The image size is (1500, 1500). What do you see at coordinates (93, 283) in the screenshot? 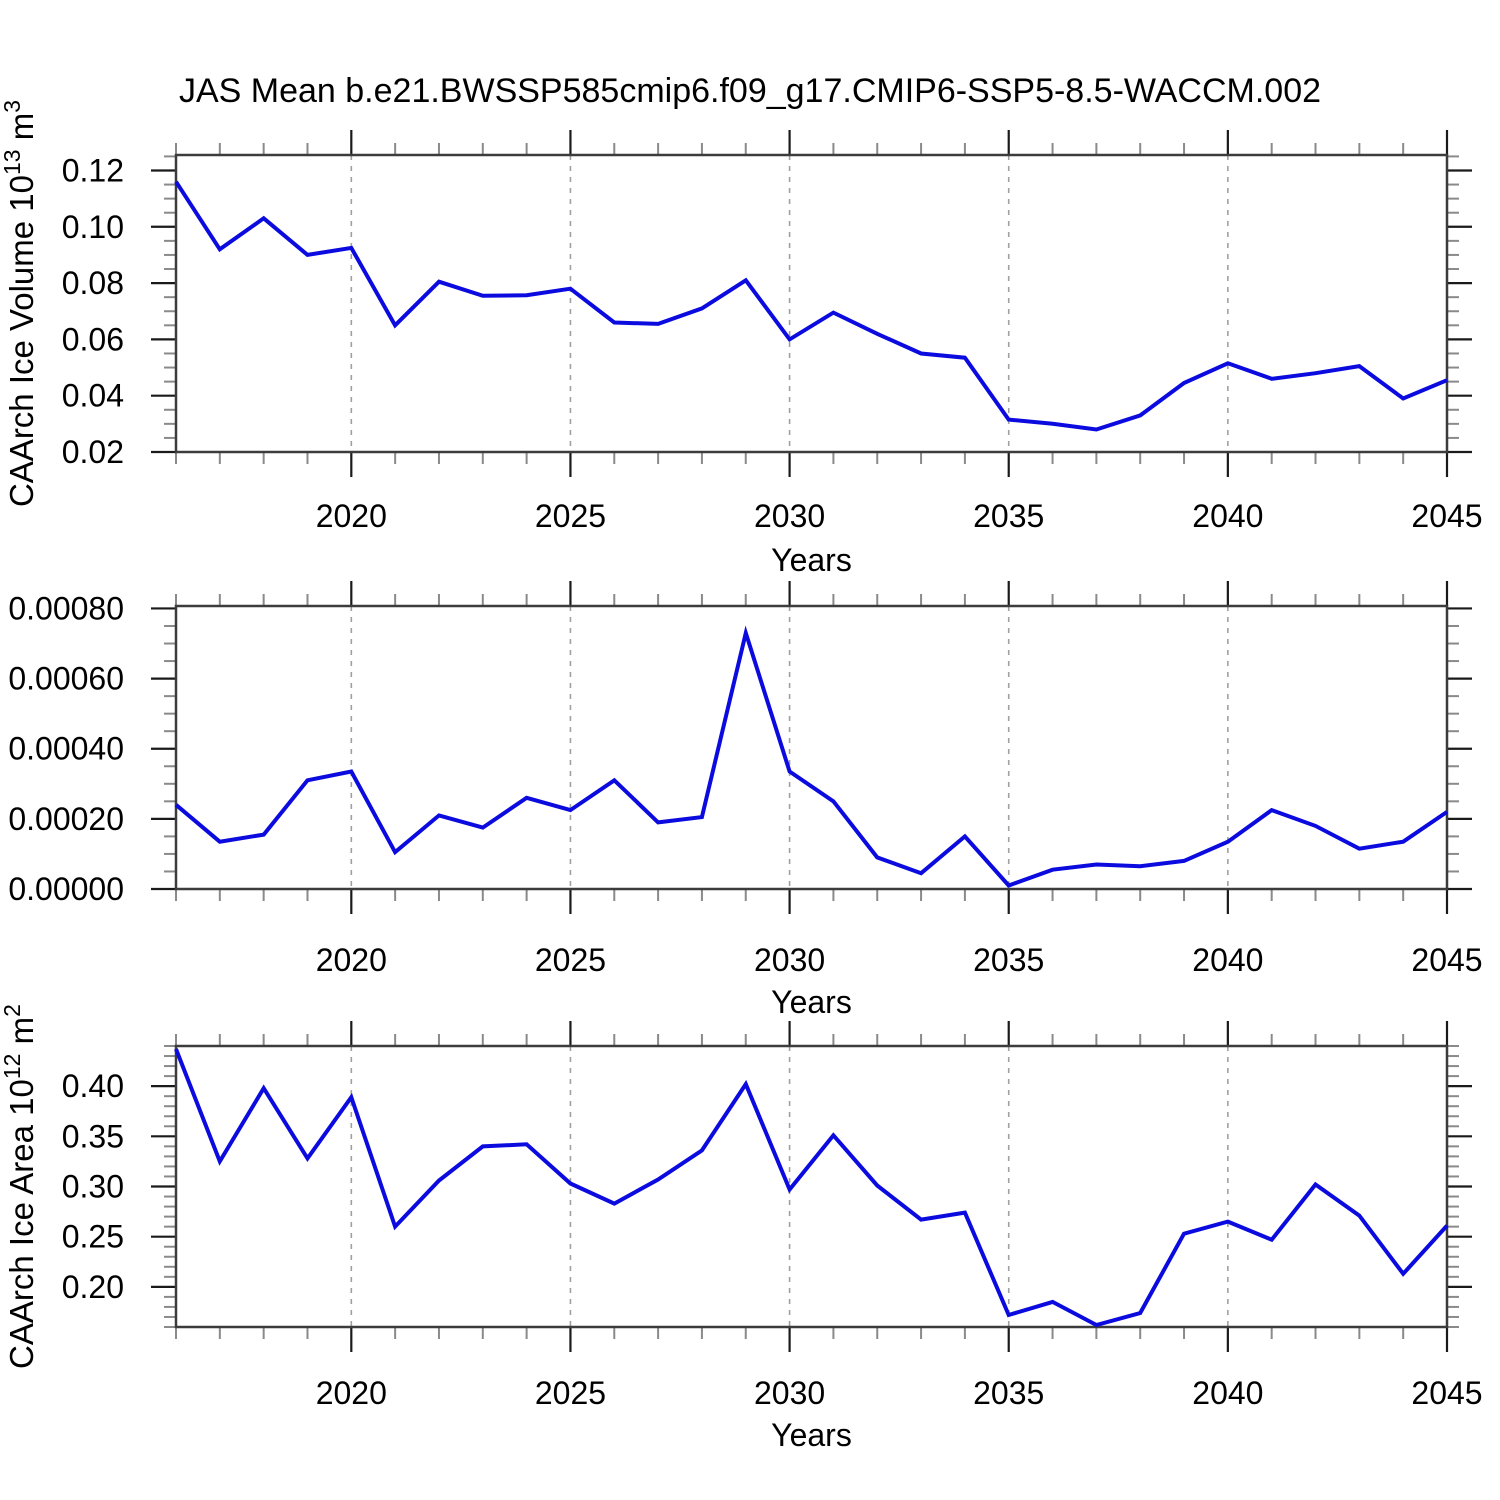
I see `y-tick-label: 0.08` at bounding box center [93, 283].